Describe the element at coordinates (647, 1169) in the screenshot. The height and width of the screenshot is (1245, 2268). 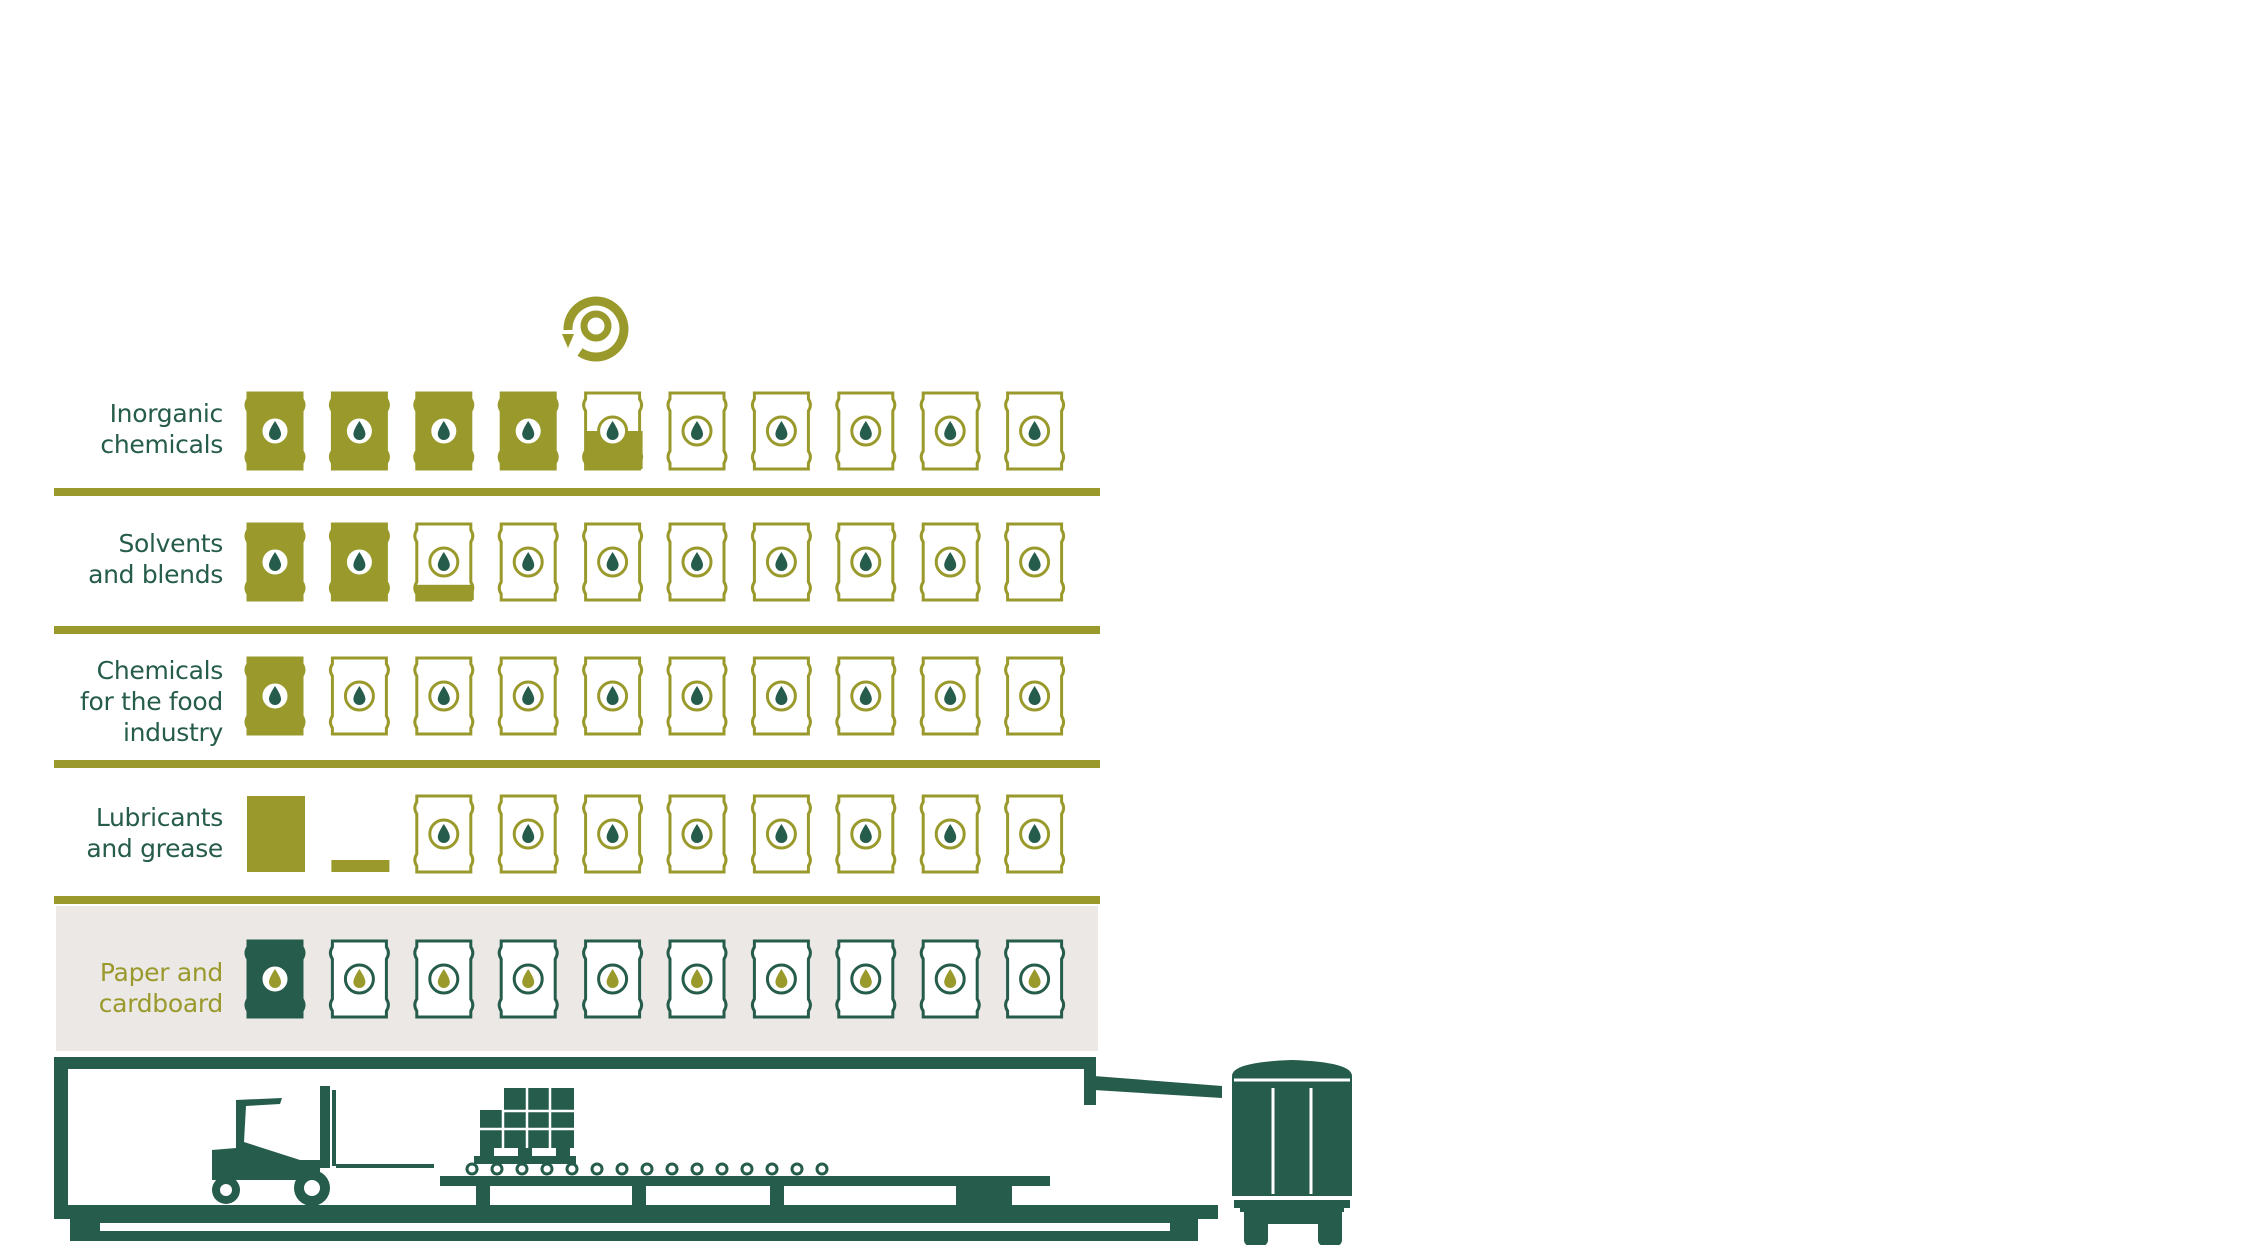
I see `conveyor-roller-icon` at that location.